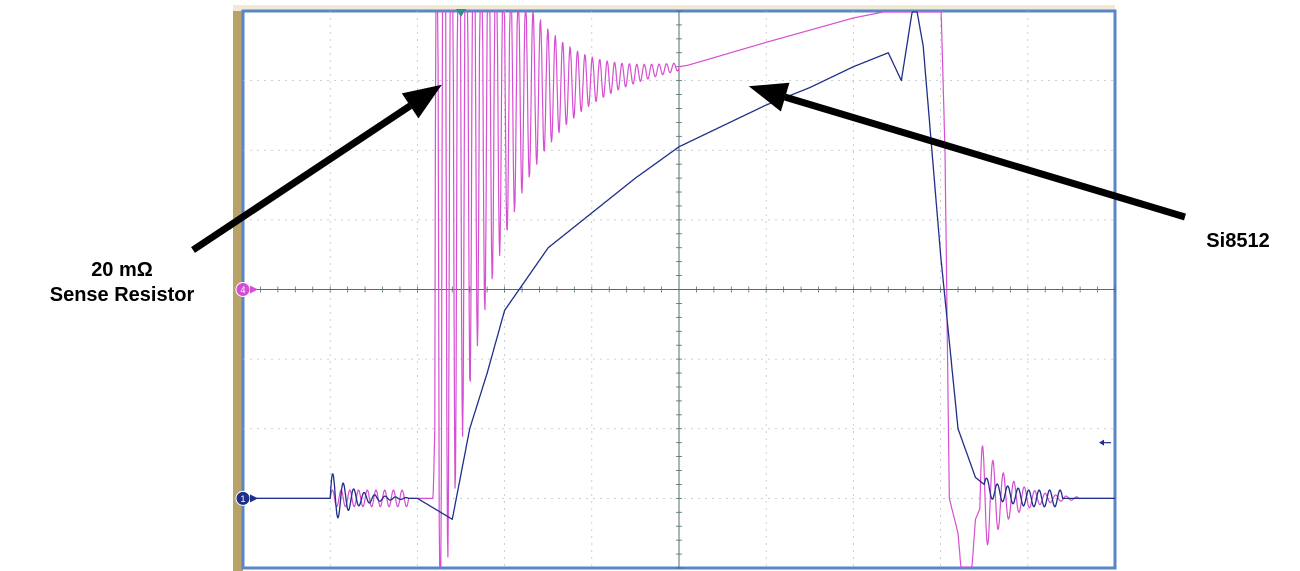 This screenshot has height=571, width=1300. What do you see at coordinates (254, 289) in the screenshot?
I see `channel-4-arrow-icon` at bounding box center [254, 289].